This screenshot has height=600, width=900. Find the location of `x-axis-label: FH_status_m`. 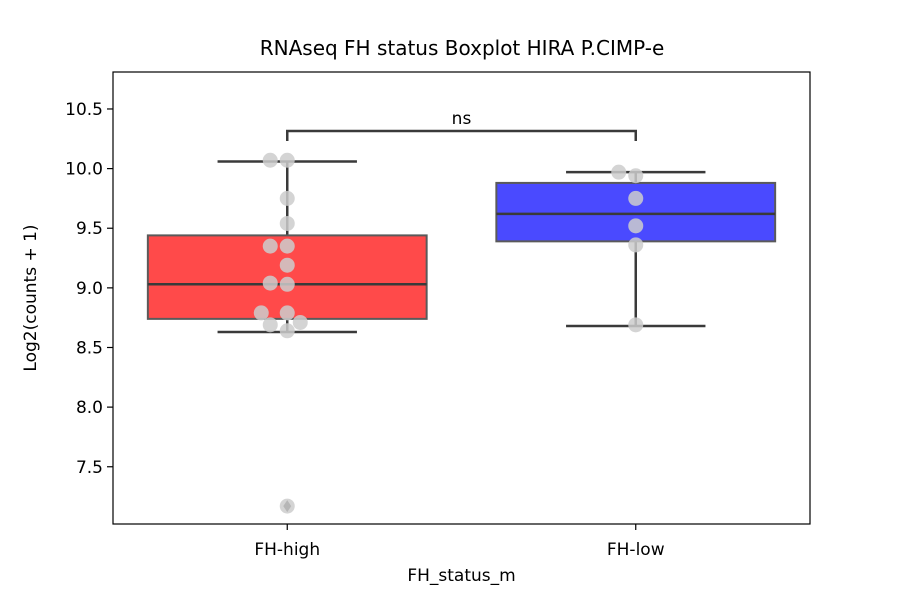

x-axis-label: FH_status_m is located at coordinates (461, 576).